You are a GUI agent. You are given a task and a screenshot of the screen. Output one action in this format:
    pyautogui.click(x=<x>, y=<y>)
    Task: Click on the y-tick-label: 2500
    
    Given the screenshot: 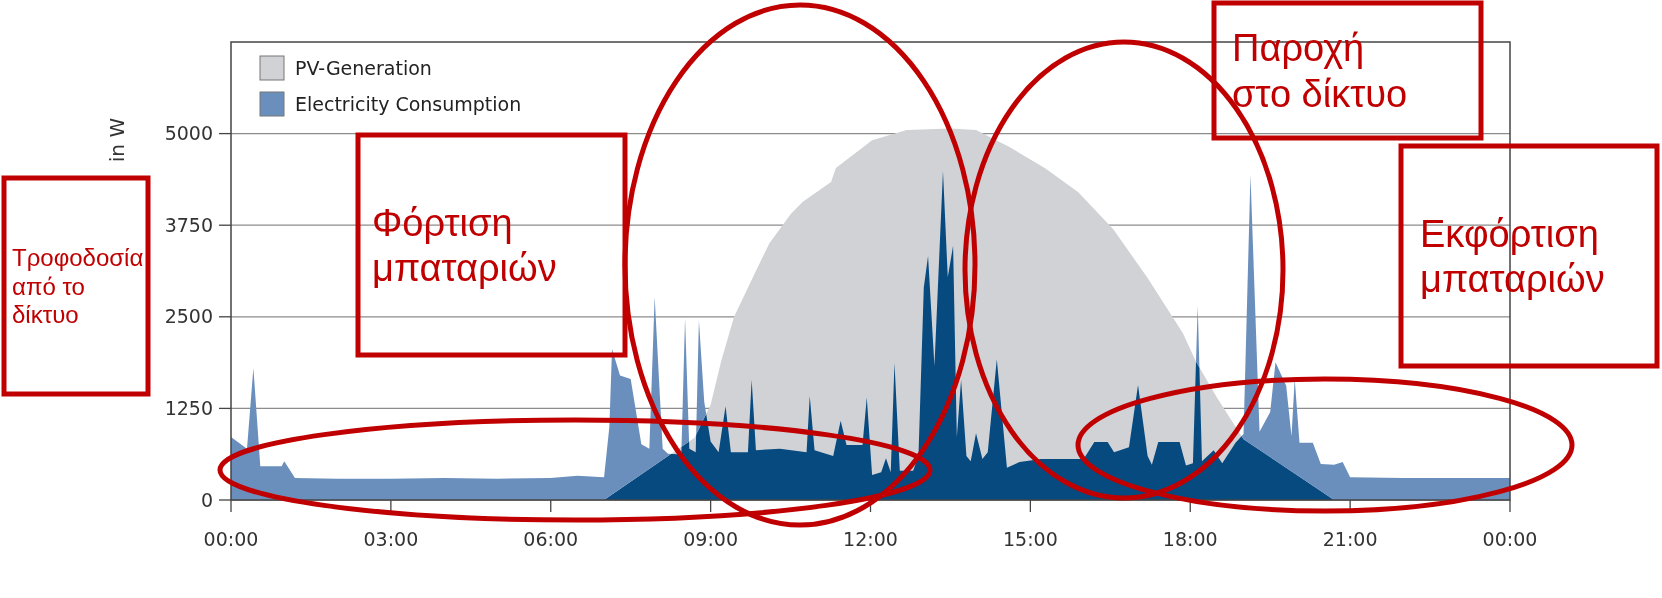 What is the action you would take?
    pyautogui.click(x=188, y=316)
    